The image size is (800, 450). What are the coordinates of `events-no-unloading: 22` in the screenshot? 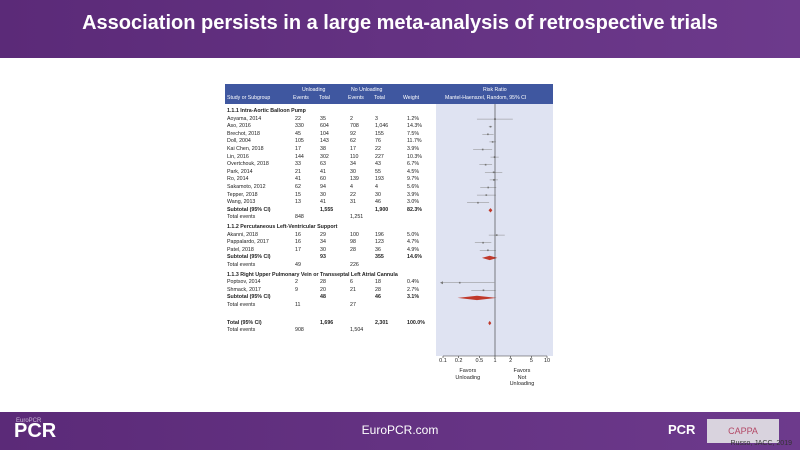 It's located at (353, 194).